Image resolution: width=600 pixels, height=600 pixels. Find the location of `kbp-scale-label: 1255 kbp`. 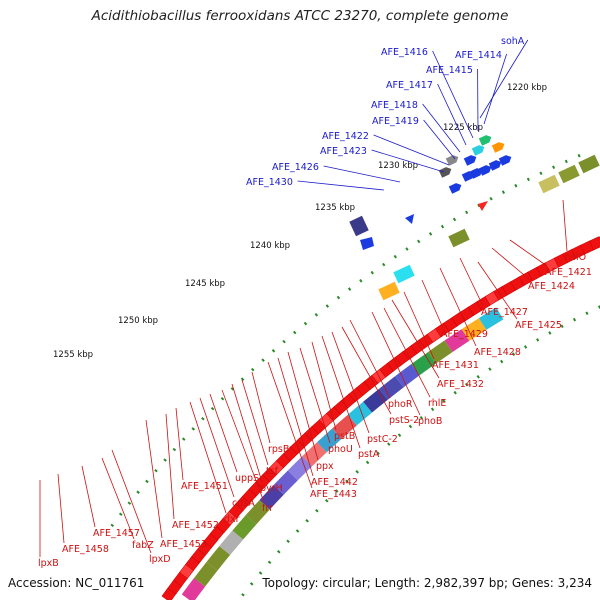

kbp-scale-label: 1255 kbp is located at coordinates (73, 355).